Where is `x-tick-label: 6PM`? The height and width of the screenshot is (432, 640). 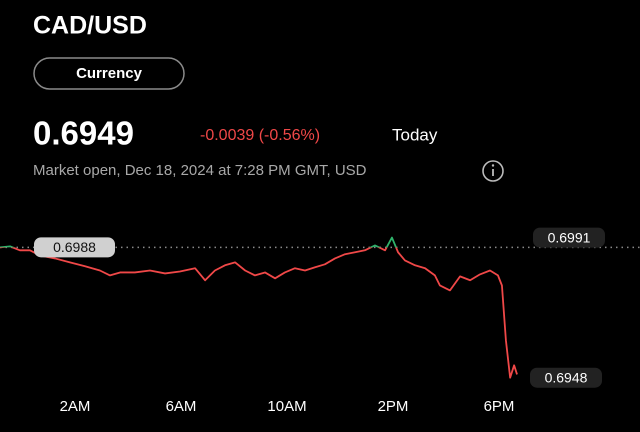 x-tick-label: 6PM is located at coordinates (499, 406).